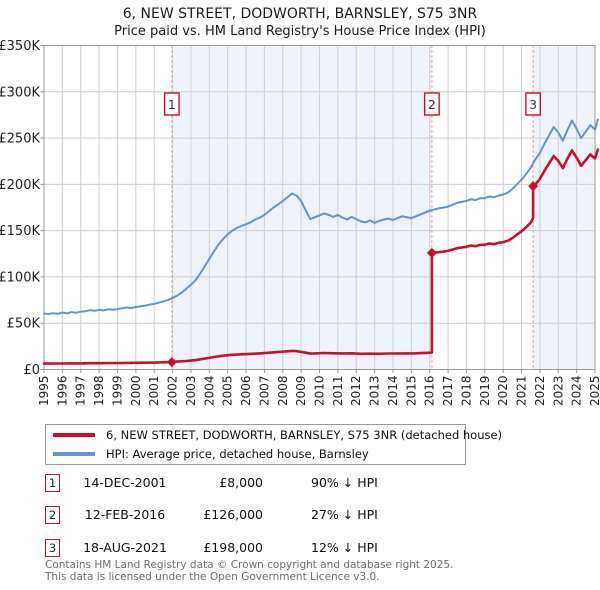  Describe the element at coordinates (305, 483) in the screenshot. I see `sale-row-1: 1 14-DEC-2001 £8,000 90% ↓ HPI` at that location.